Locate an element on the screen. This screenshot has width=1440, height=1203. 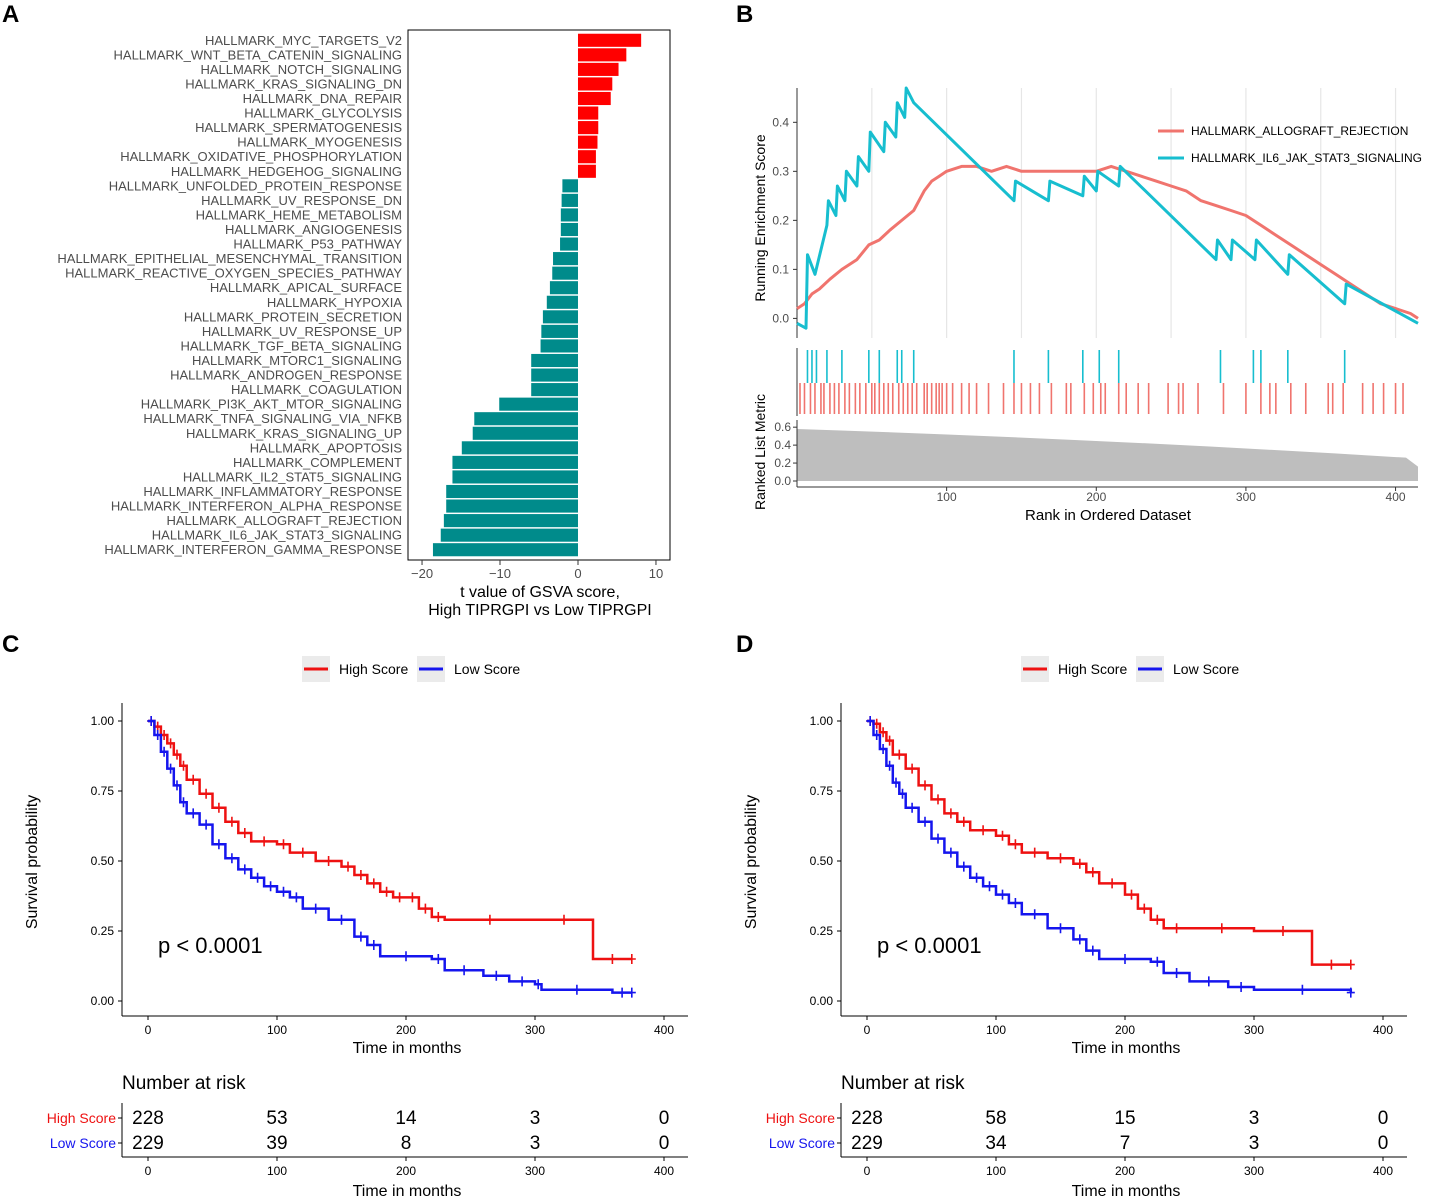
risk-row-label: Low Score is located at coordinates (802, 1143).